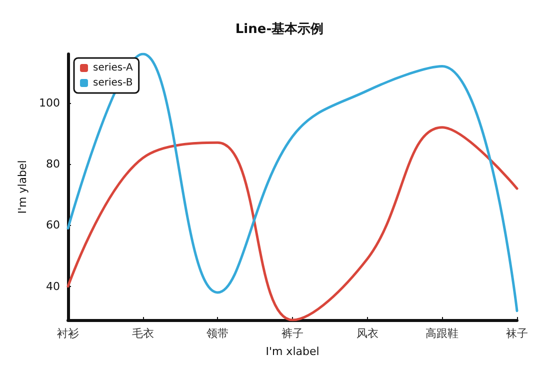  I want to click on x-tick-label: 领带, so click(217, 333).